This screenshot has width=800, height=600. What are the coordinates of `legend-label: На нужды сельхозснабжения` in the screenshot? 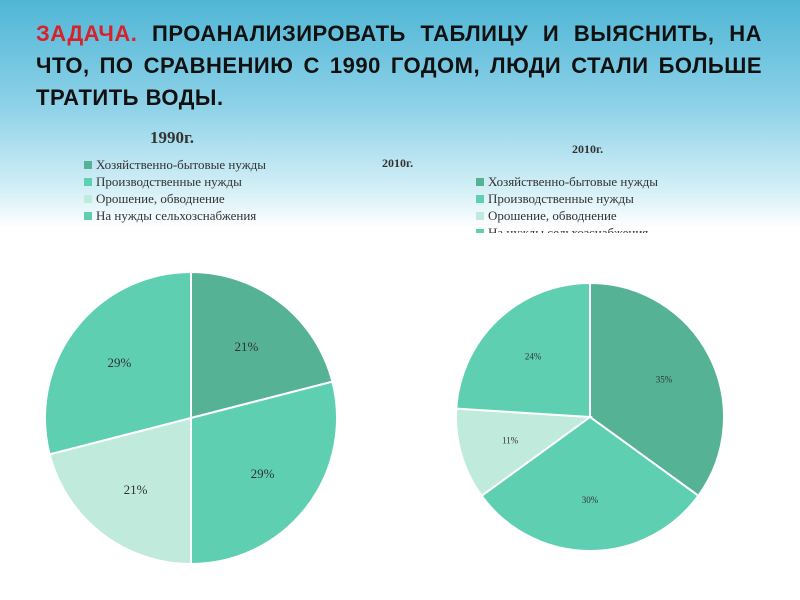 It's located at (176, 215).